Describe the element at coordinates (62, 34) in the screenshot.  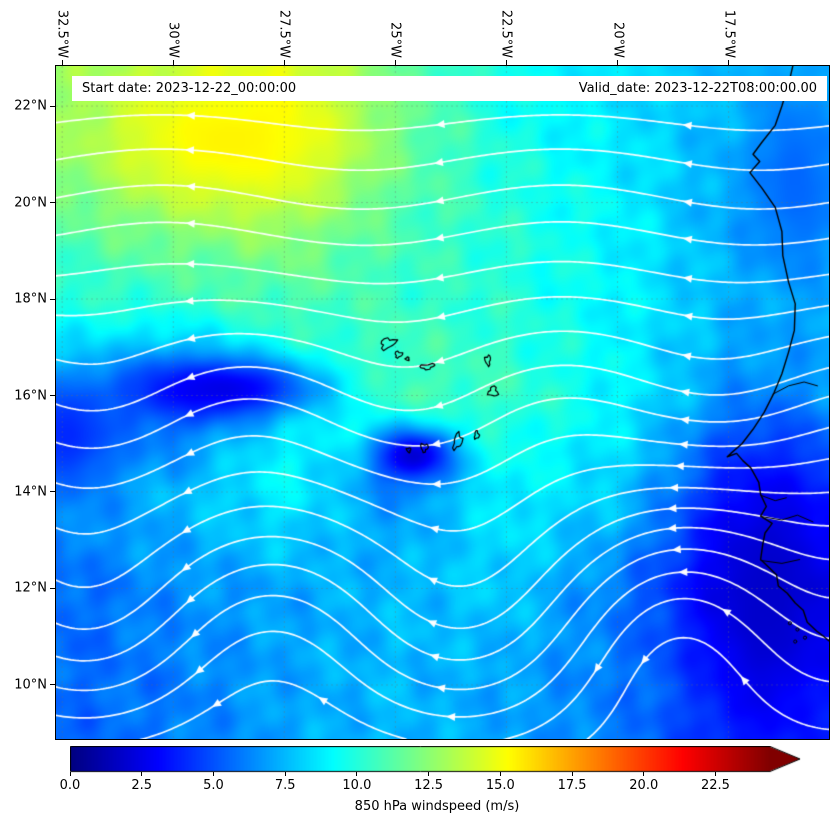
I see `x-tick-label: 32.5°W` at that location.